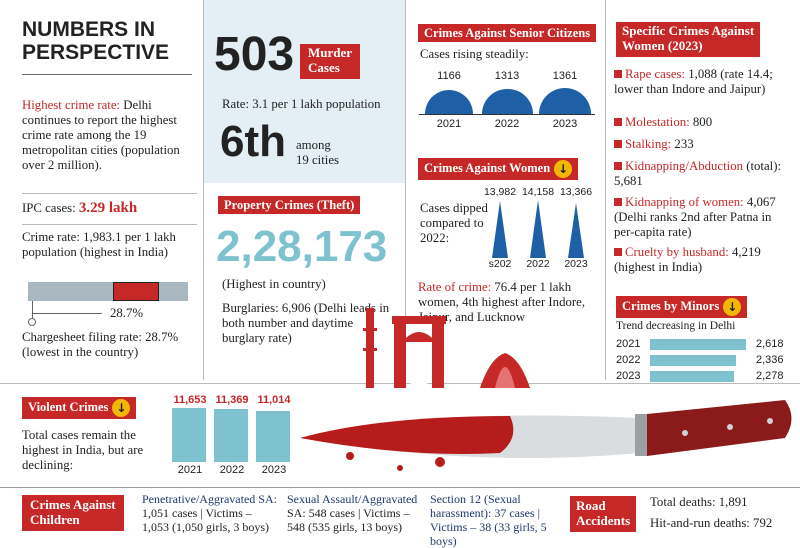 The image size is (800, 548). I want to click on specific-item-label: Kidnapping/Abduction, so click(686, 166).